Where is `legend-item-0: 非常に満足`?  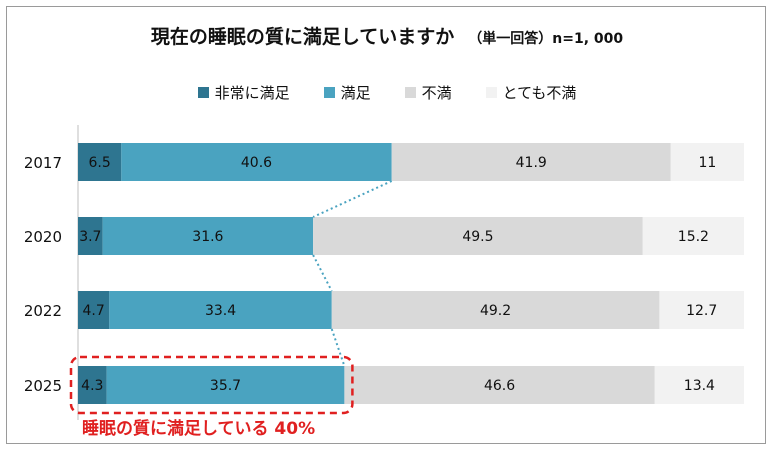 legend-item-0: 非常に満足 is located at coordinates (243, 92).